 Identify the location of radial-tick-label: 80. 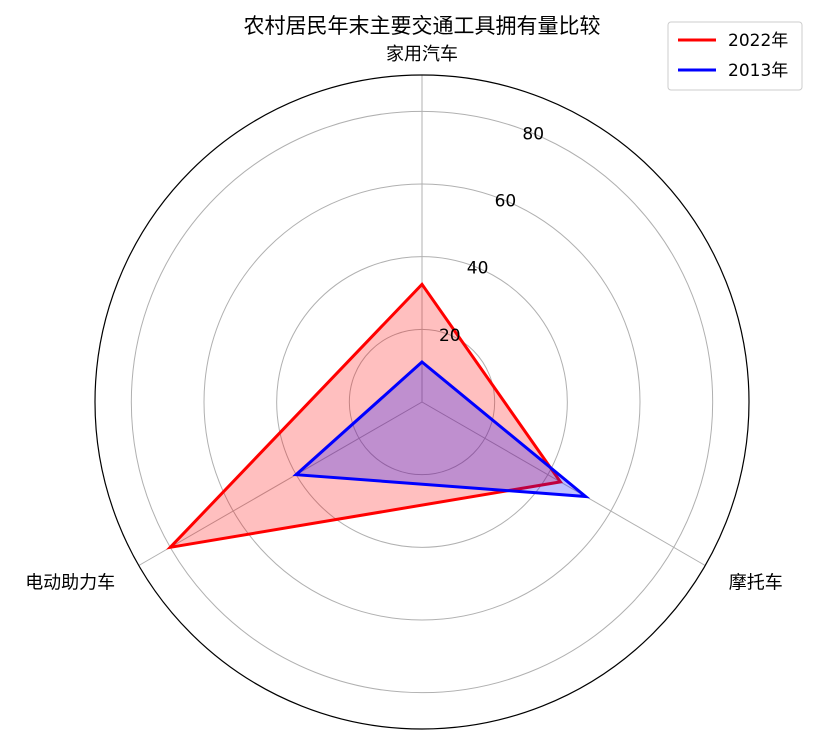
(533, 135).